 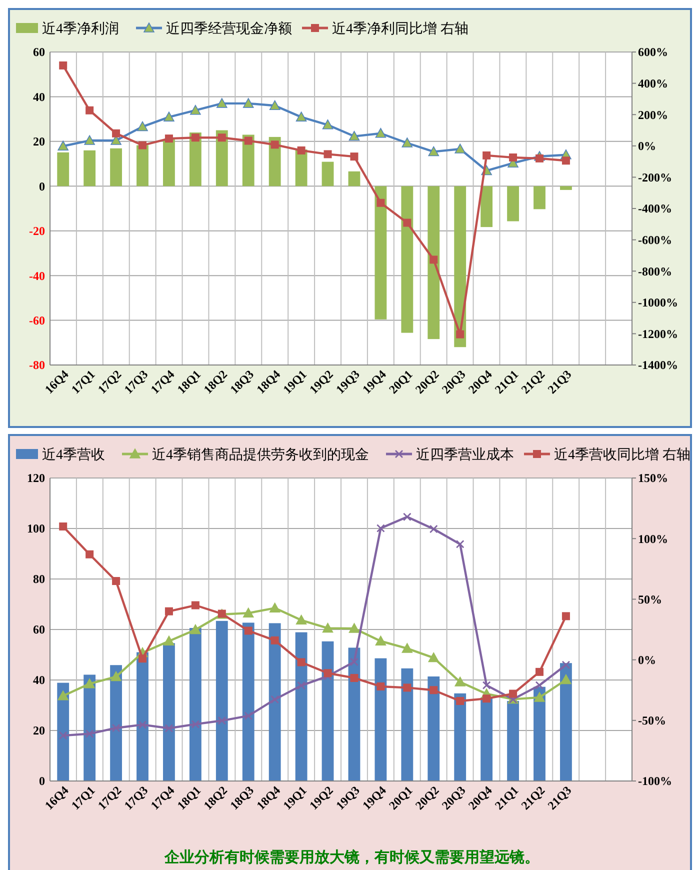 I want to click on y-tick-label: -60, so click(x=37, y=320).